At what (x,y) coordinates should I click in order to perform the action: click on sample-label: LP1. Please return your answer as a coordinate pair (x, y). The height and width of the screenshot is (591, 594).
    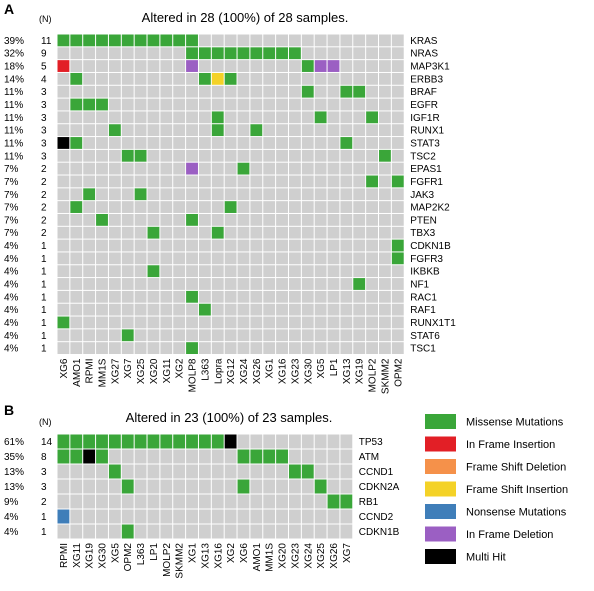
    Looking at the image, I should click on (334, 367).